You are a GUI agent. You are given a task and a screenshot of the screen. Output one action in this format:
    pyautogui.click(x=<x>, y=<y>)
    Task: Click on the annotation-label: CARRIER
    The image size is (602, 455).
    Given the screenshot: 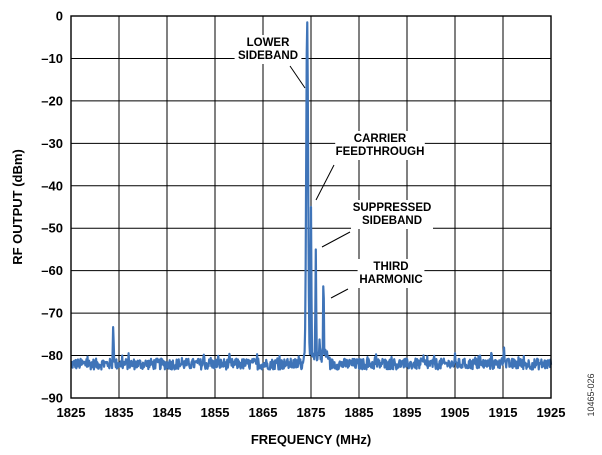 What is the action you would take?
    pyautogui.click(x=380, y=139)
    